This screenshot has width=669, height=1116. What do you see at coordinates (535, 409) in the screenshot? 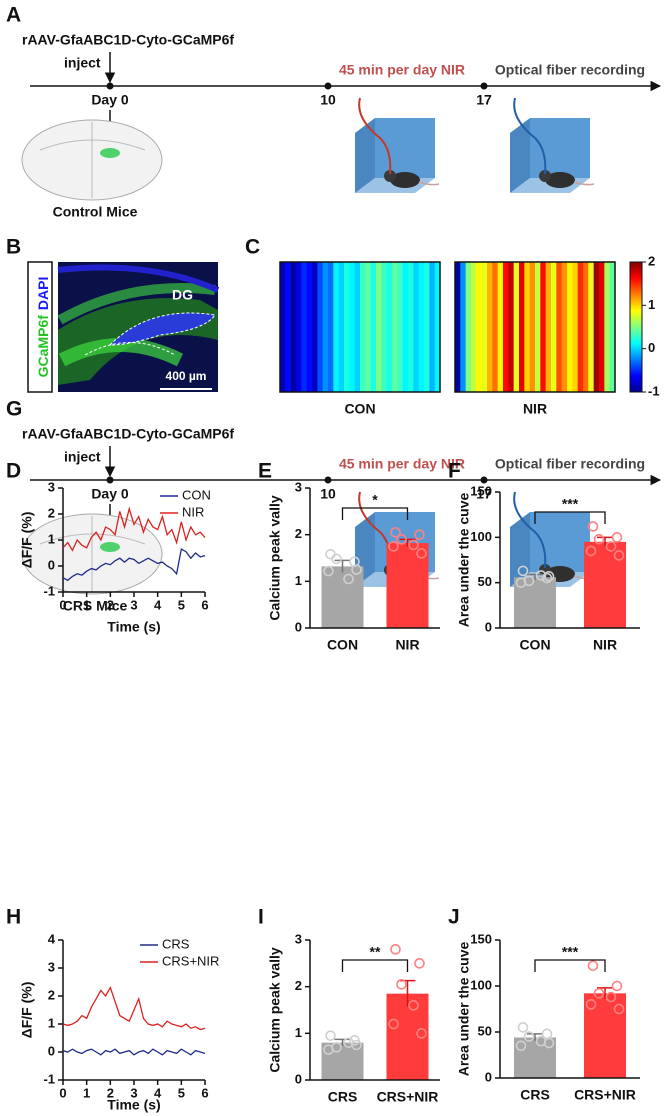
I see `heatmap-label: NIR` at bounding box center [535, 409].